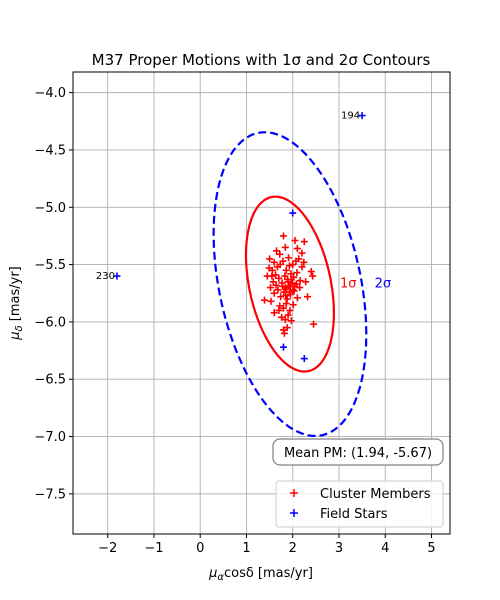 Image resolution: width=500 pixels, height=600 pixels. What do you see at coordinates (375, 494) in the screenshot?
I see `legend-label-cluster: Cluster Members` at bounding box center [375, 494].